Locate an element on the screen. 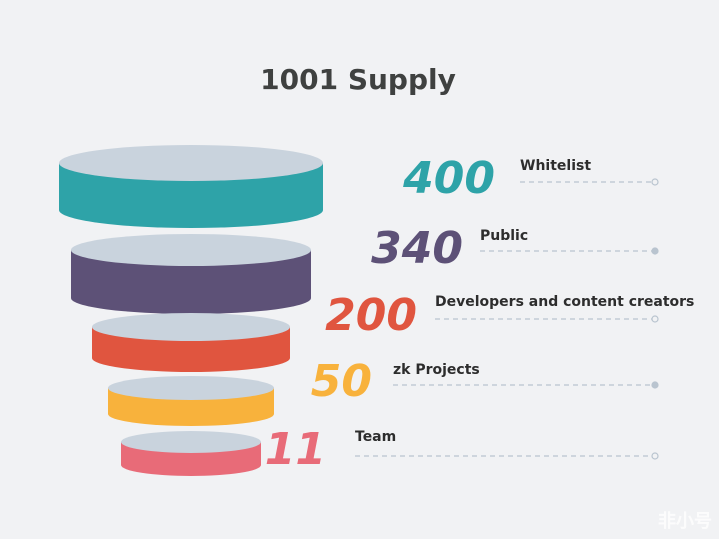 The width and height of the screenshot is (719, 539). category-label: Developers and content creators is located at coordinates (564, 302).